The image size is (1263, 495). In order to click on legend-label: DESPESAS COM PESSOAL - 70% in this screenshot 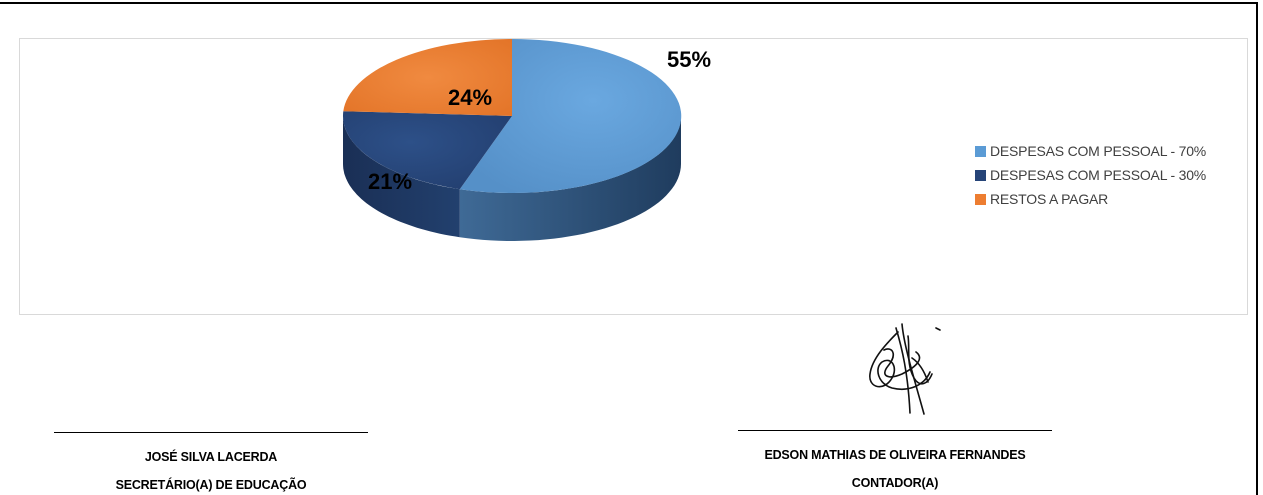, I will do `click(1098, 151)`.